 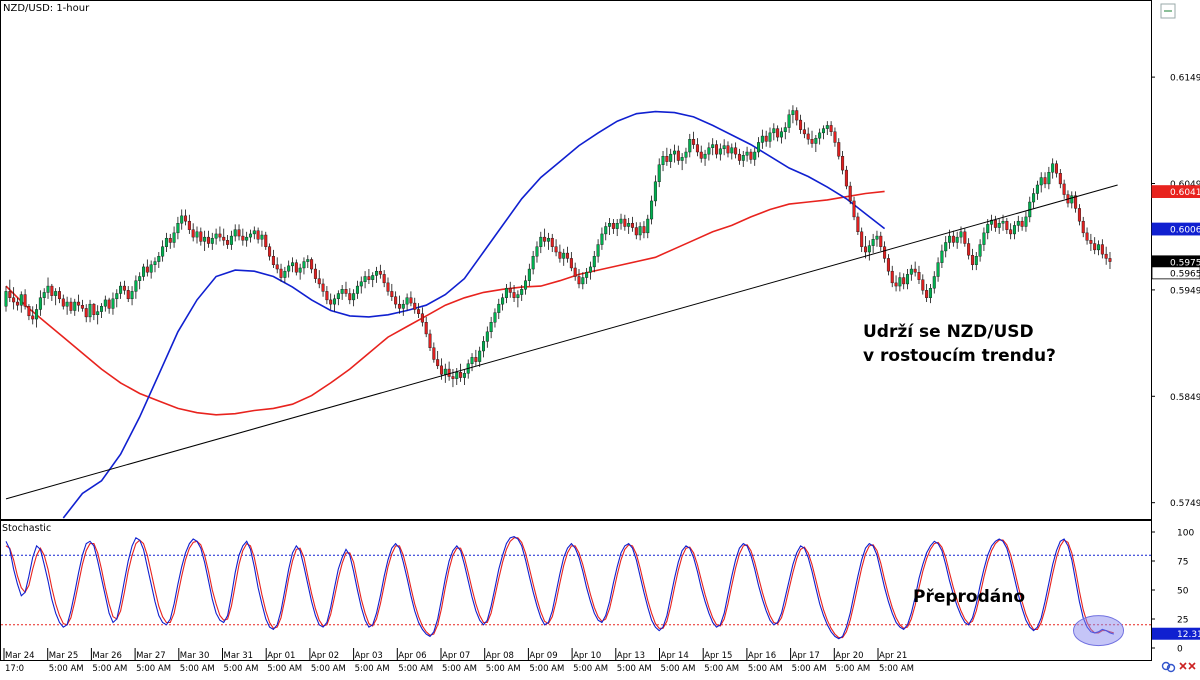 What do you see at coordinates (1187, 666) in the screenshot?
I see `close-icon` at bounding box center [1187, 666].